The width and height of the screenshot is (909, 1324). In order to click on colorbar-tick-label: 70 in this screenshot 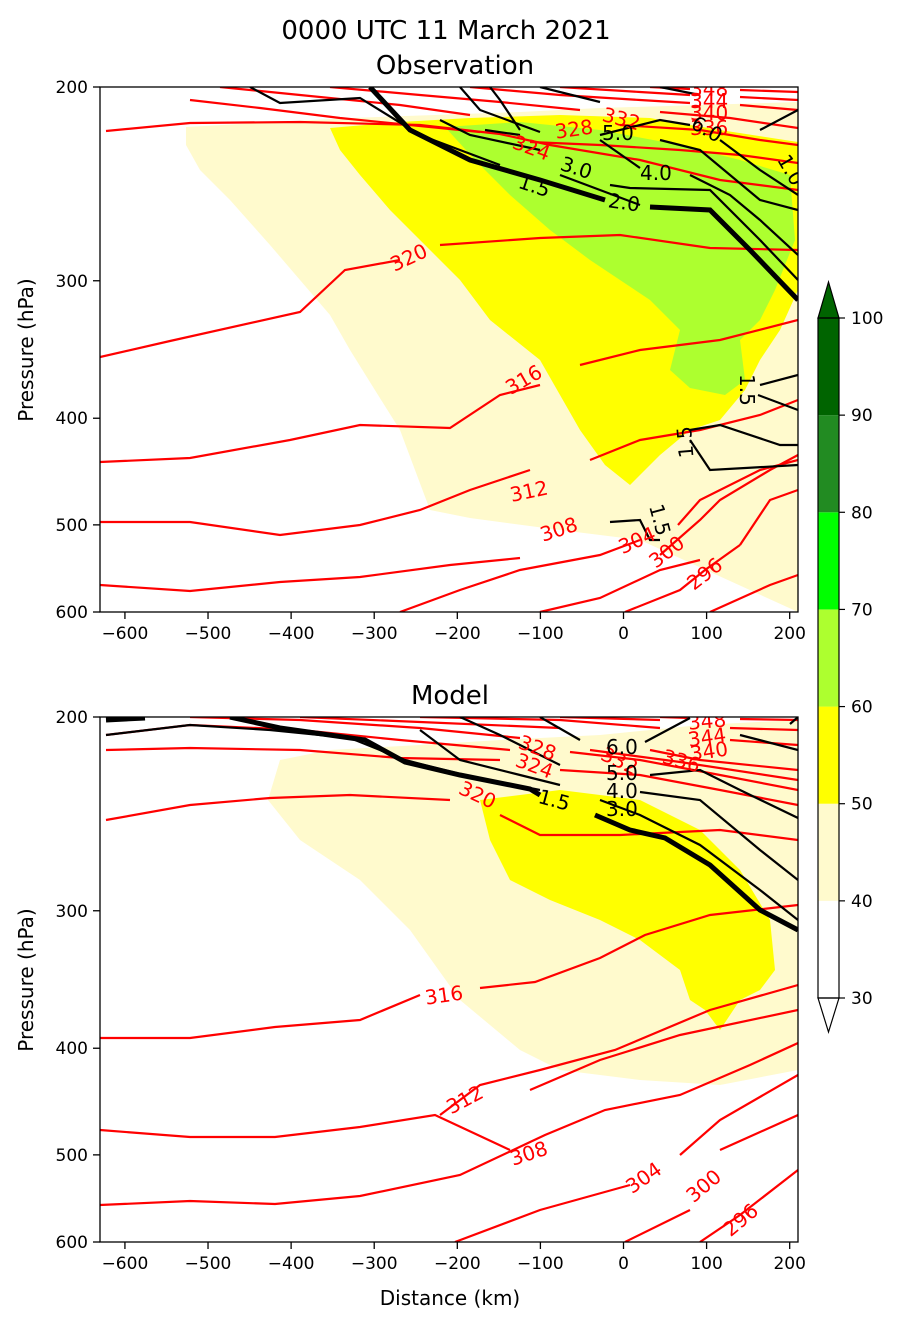, I will do `click(862, 610)`.